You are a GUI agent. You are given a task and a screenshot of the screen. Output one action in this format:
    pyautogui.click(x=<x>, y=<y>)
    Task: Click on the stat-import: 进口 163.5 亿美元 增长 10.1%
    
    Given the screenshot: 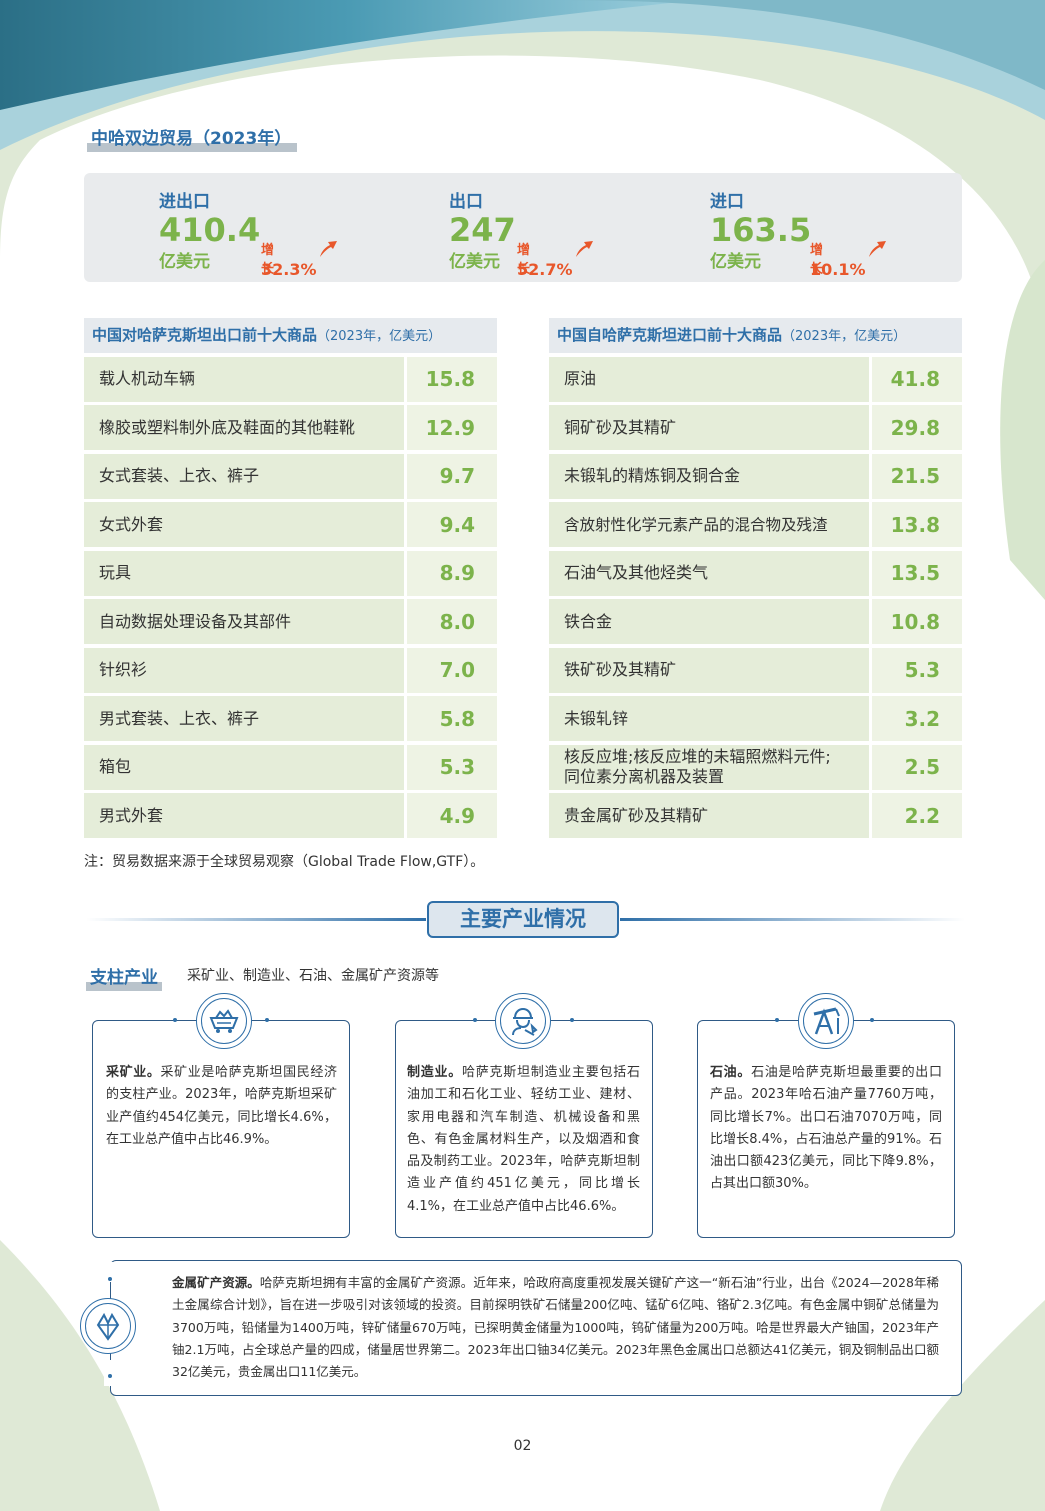 What is the action you would take?
    pyautogui.click(x=798, y=233)
    